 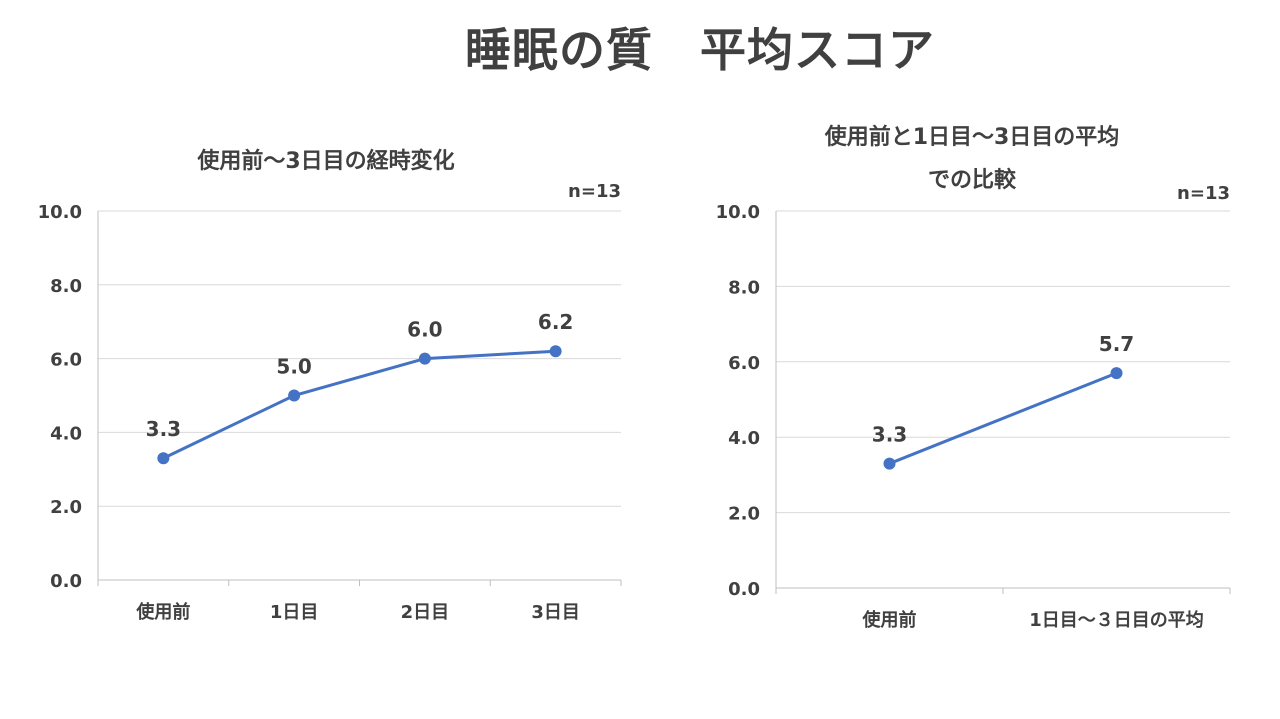 I want to click on right-y-tick-label: 6.0, so click(x=744, y=363).